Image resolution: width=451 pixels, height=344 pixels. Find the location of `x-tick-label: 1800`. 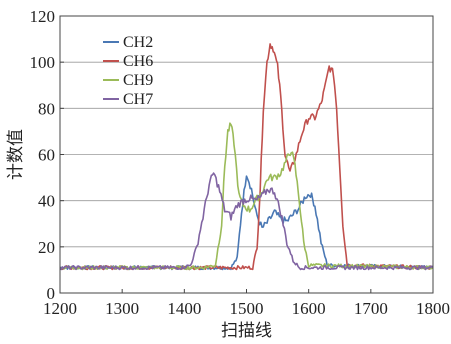

x-tick-label: 1800 is located at coordinates (433, 308).